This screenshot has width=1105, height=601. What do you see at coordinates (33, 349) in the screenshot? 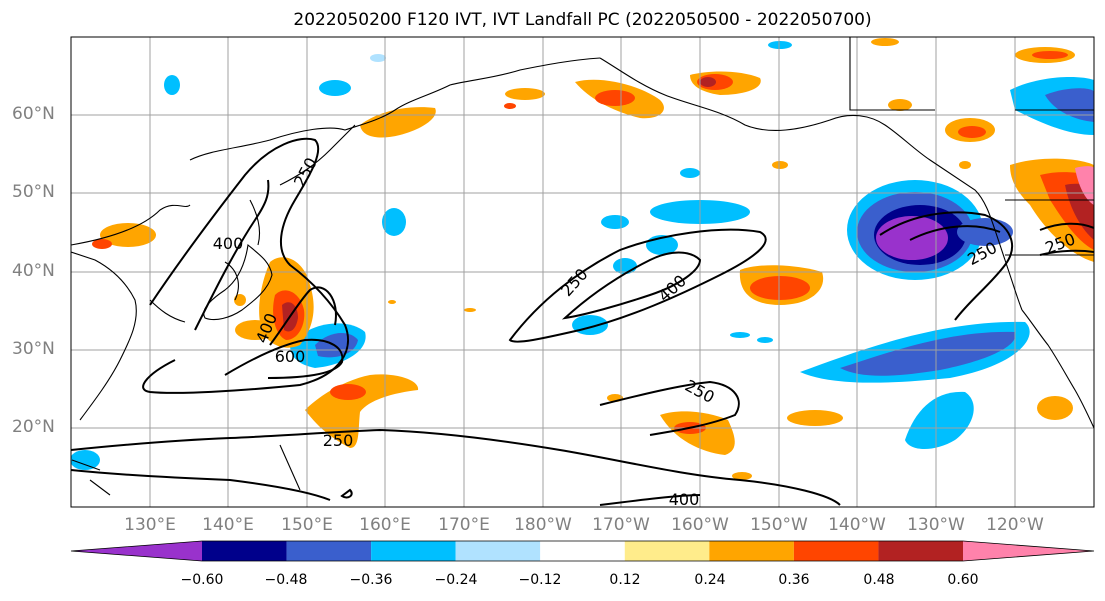
I see `lat-label: 30°N` at bounding box center [33, 349].